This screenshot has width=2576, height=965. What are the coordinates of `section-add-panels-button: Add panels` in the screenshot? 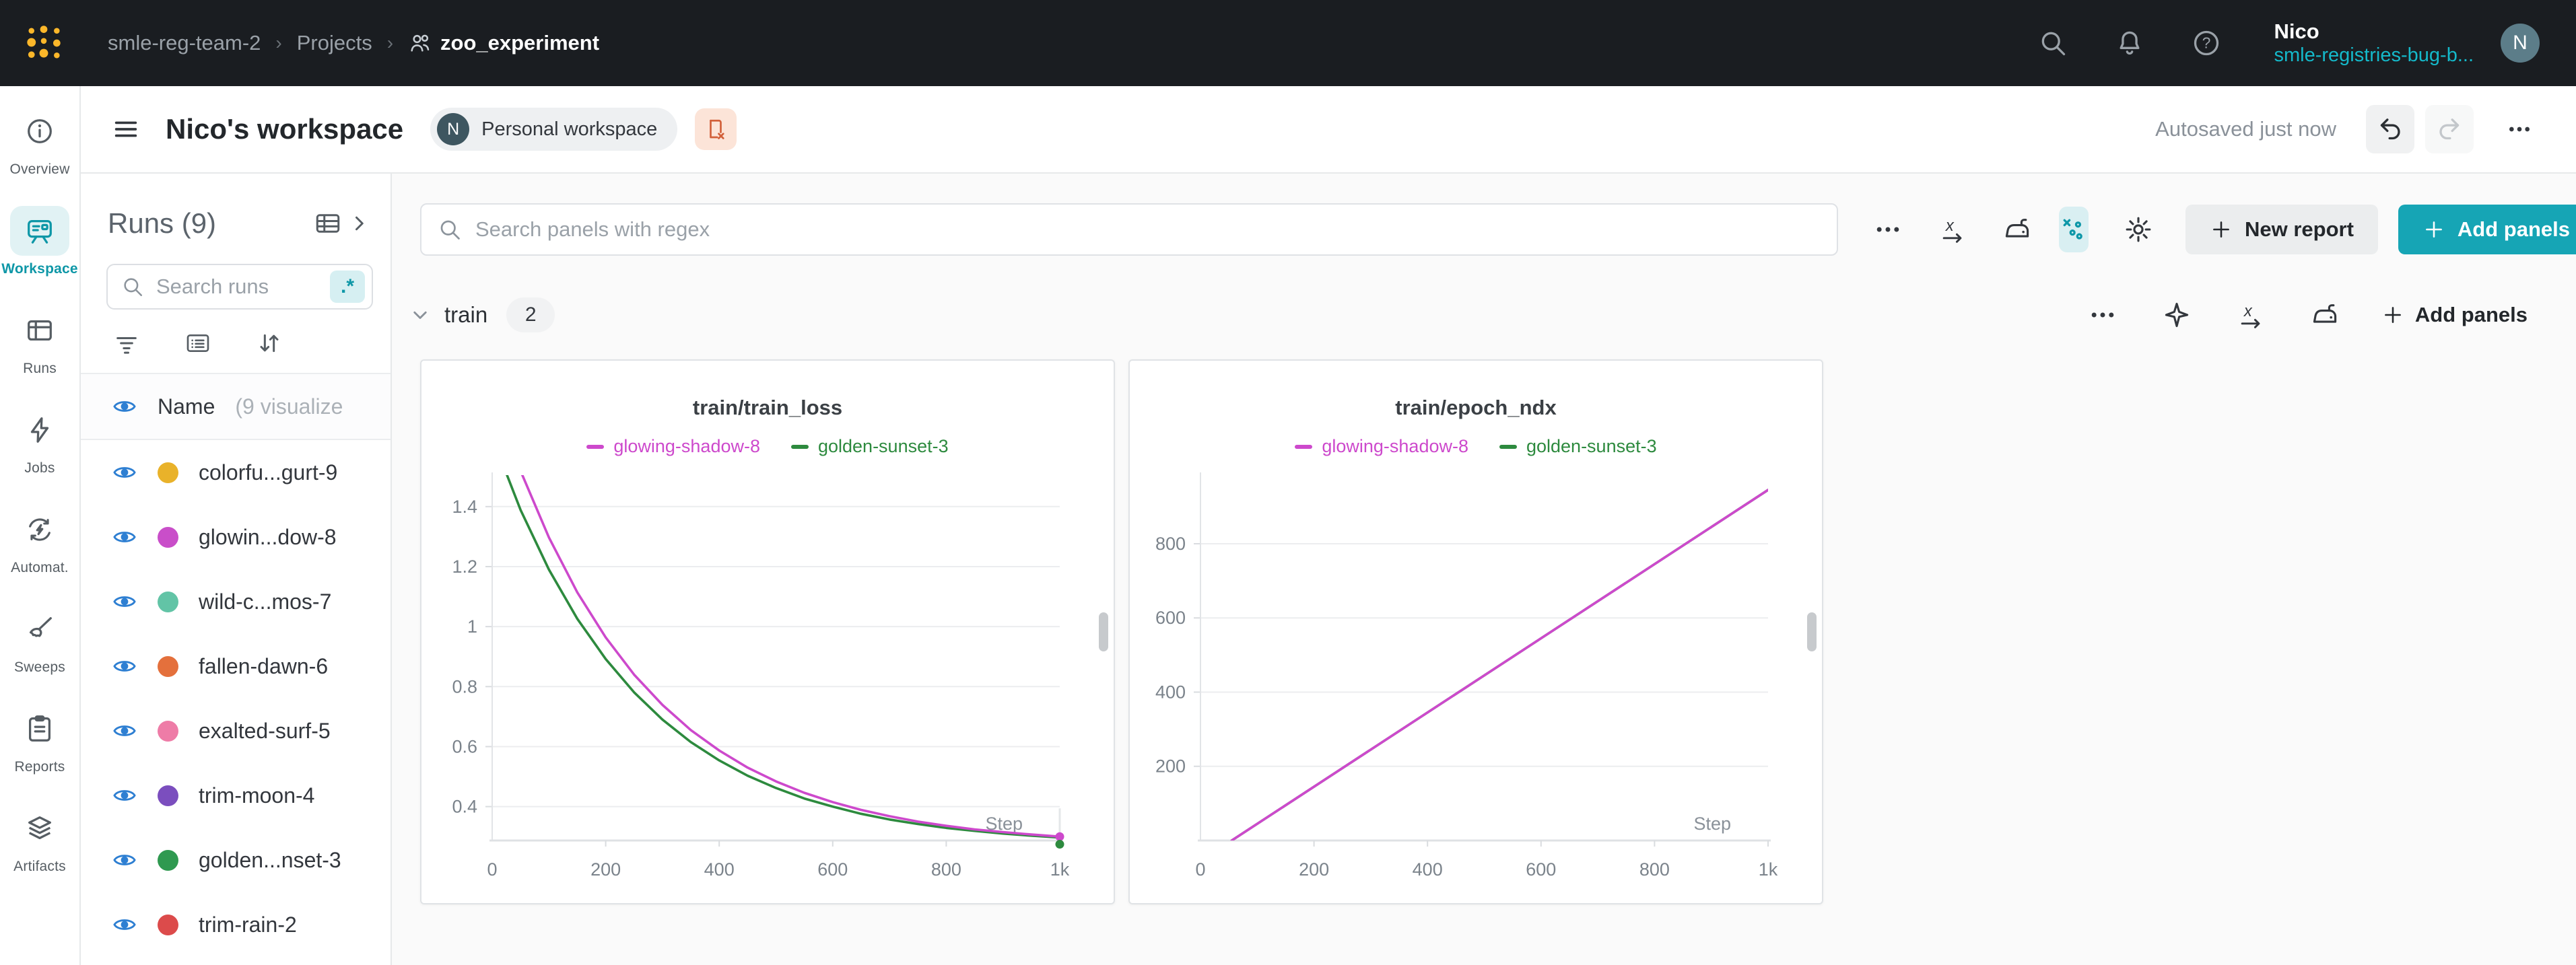 It's located at (2454, 315).